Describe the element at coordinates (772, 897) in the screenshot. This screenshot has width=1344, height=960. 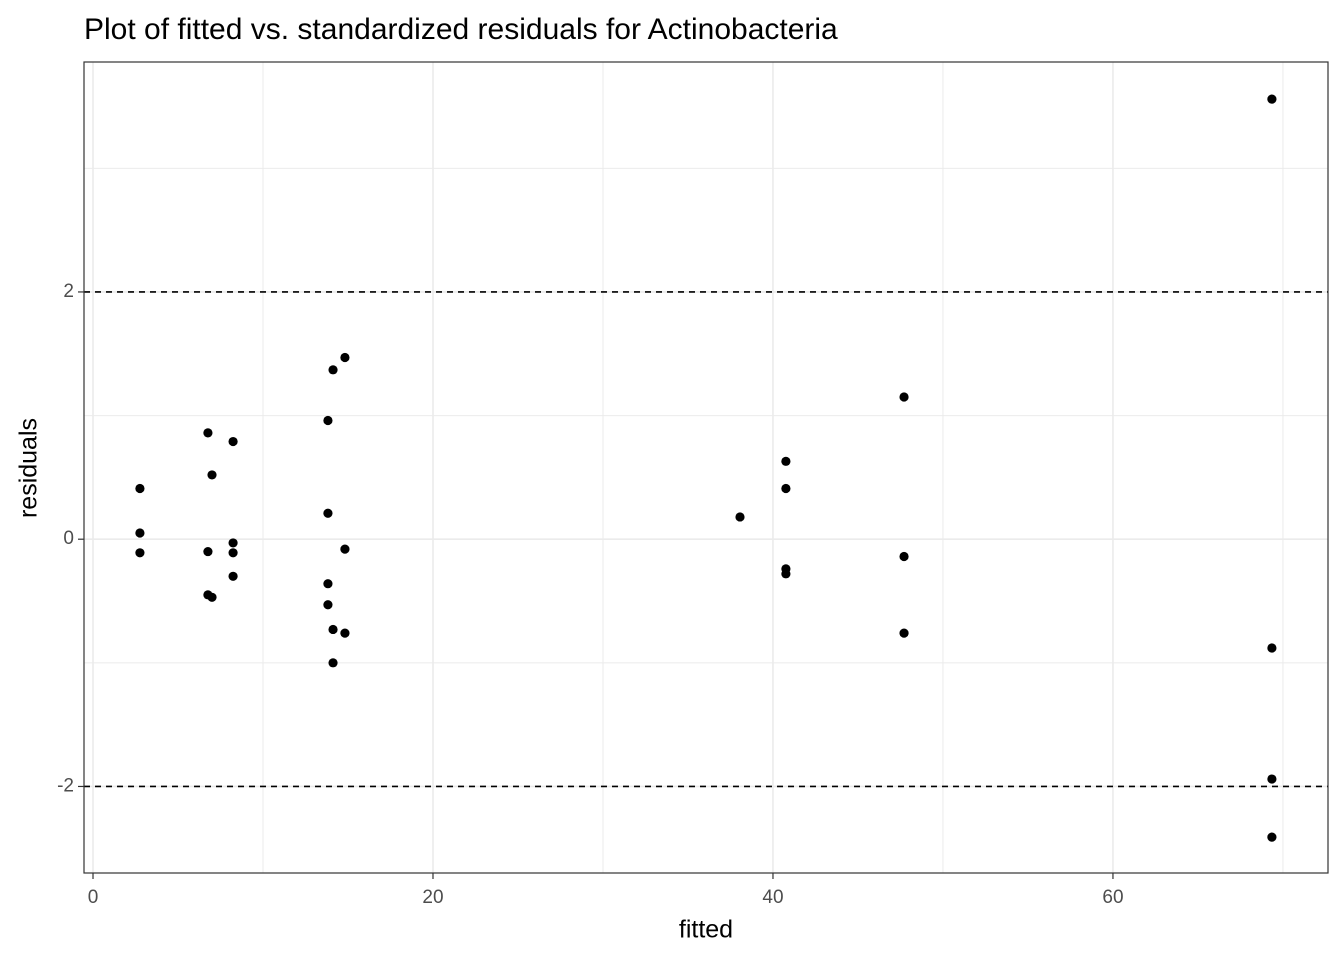
I see `x-tick-label: 40` at that location.